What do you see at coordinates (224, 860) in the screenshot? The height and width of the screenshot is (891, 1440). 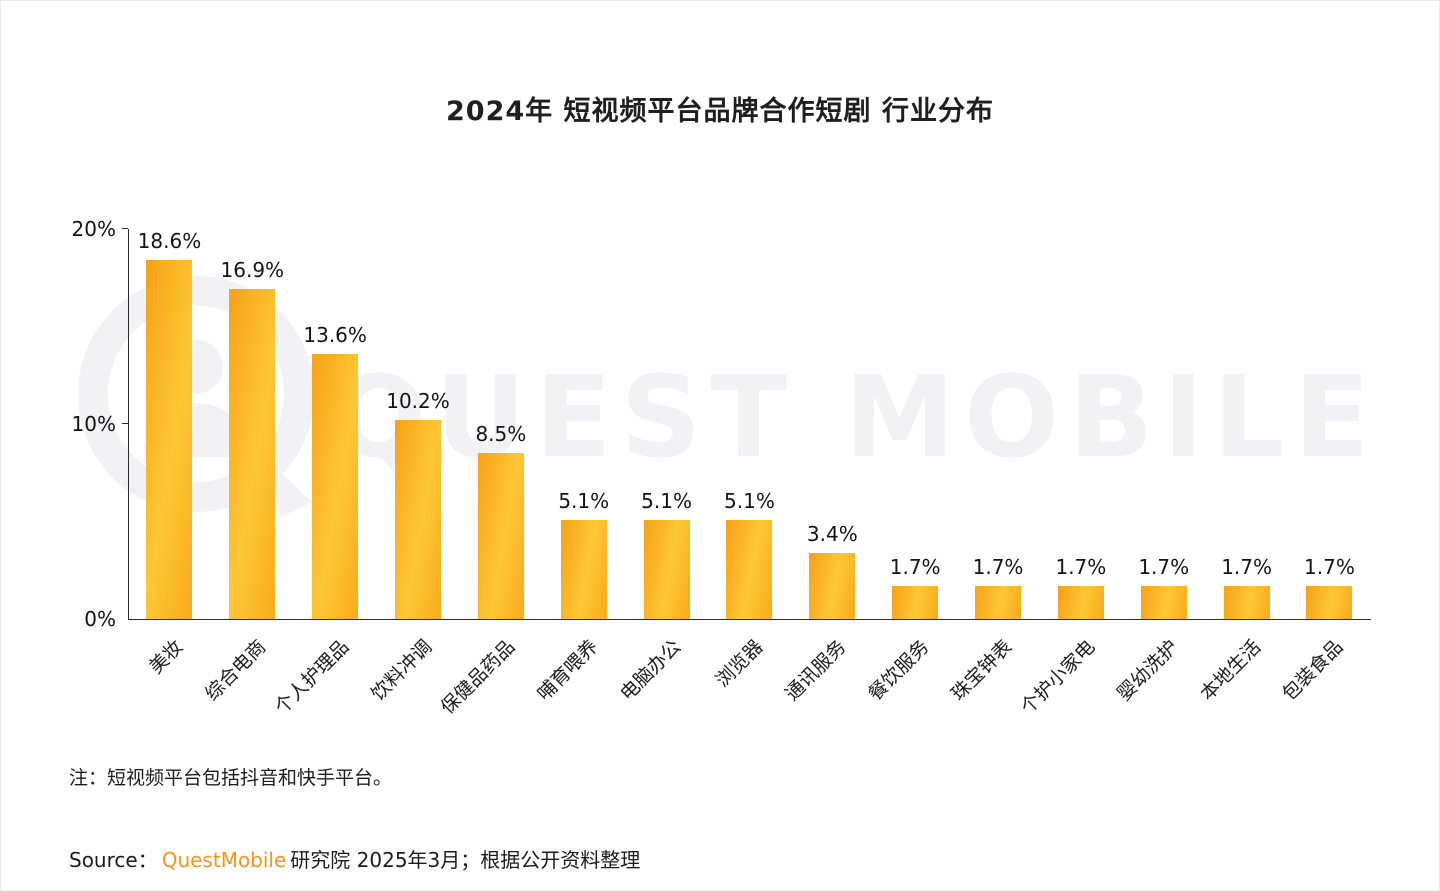 I see `source-brand: QuestMobile` at bounding box center [224, 860].